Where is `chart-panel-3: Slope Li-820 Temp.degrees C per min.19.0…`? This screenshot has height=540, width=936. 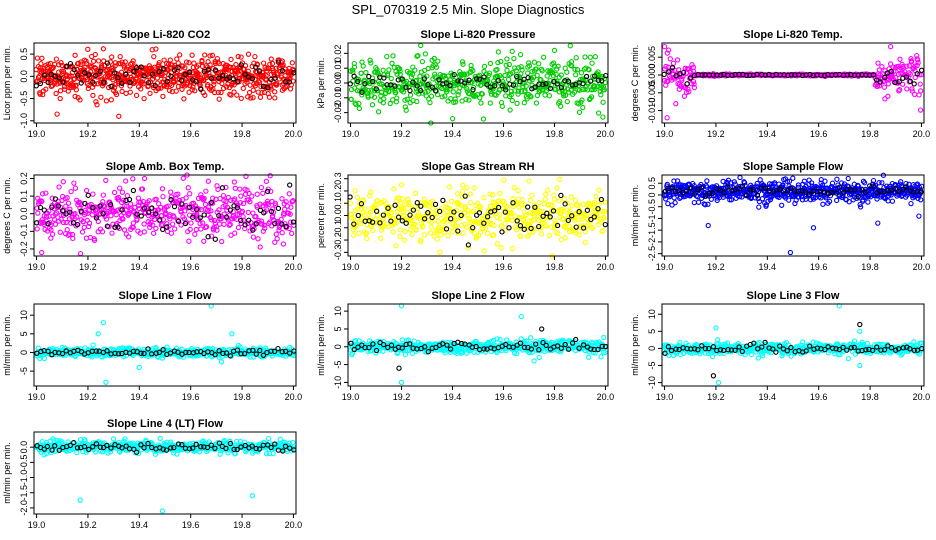
chart-panel-3: Slope Li-820 Temp.degrees C per min.19.0… is located at coordinates (780, 84).